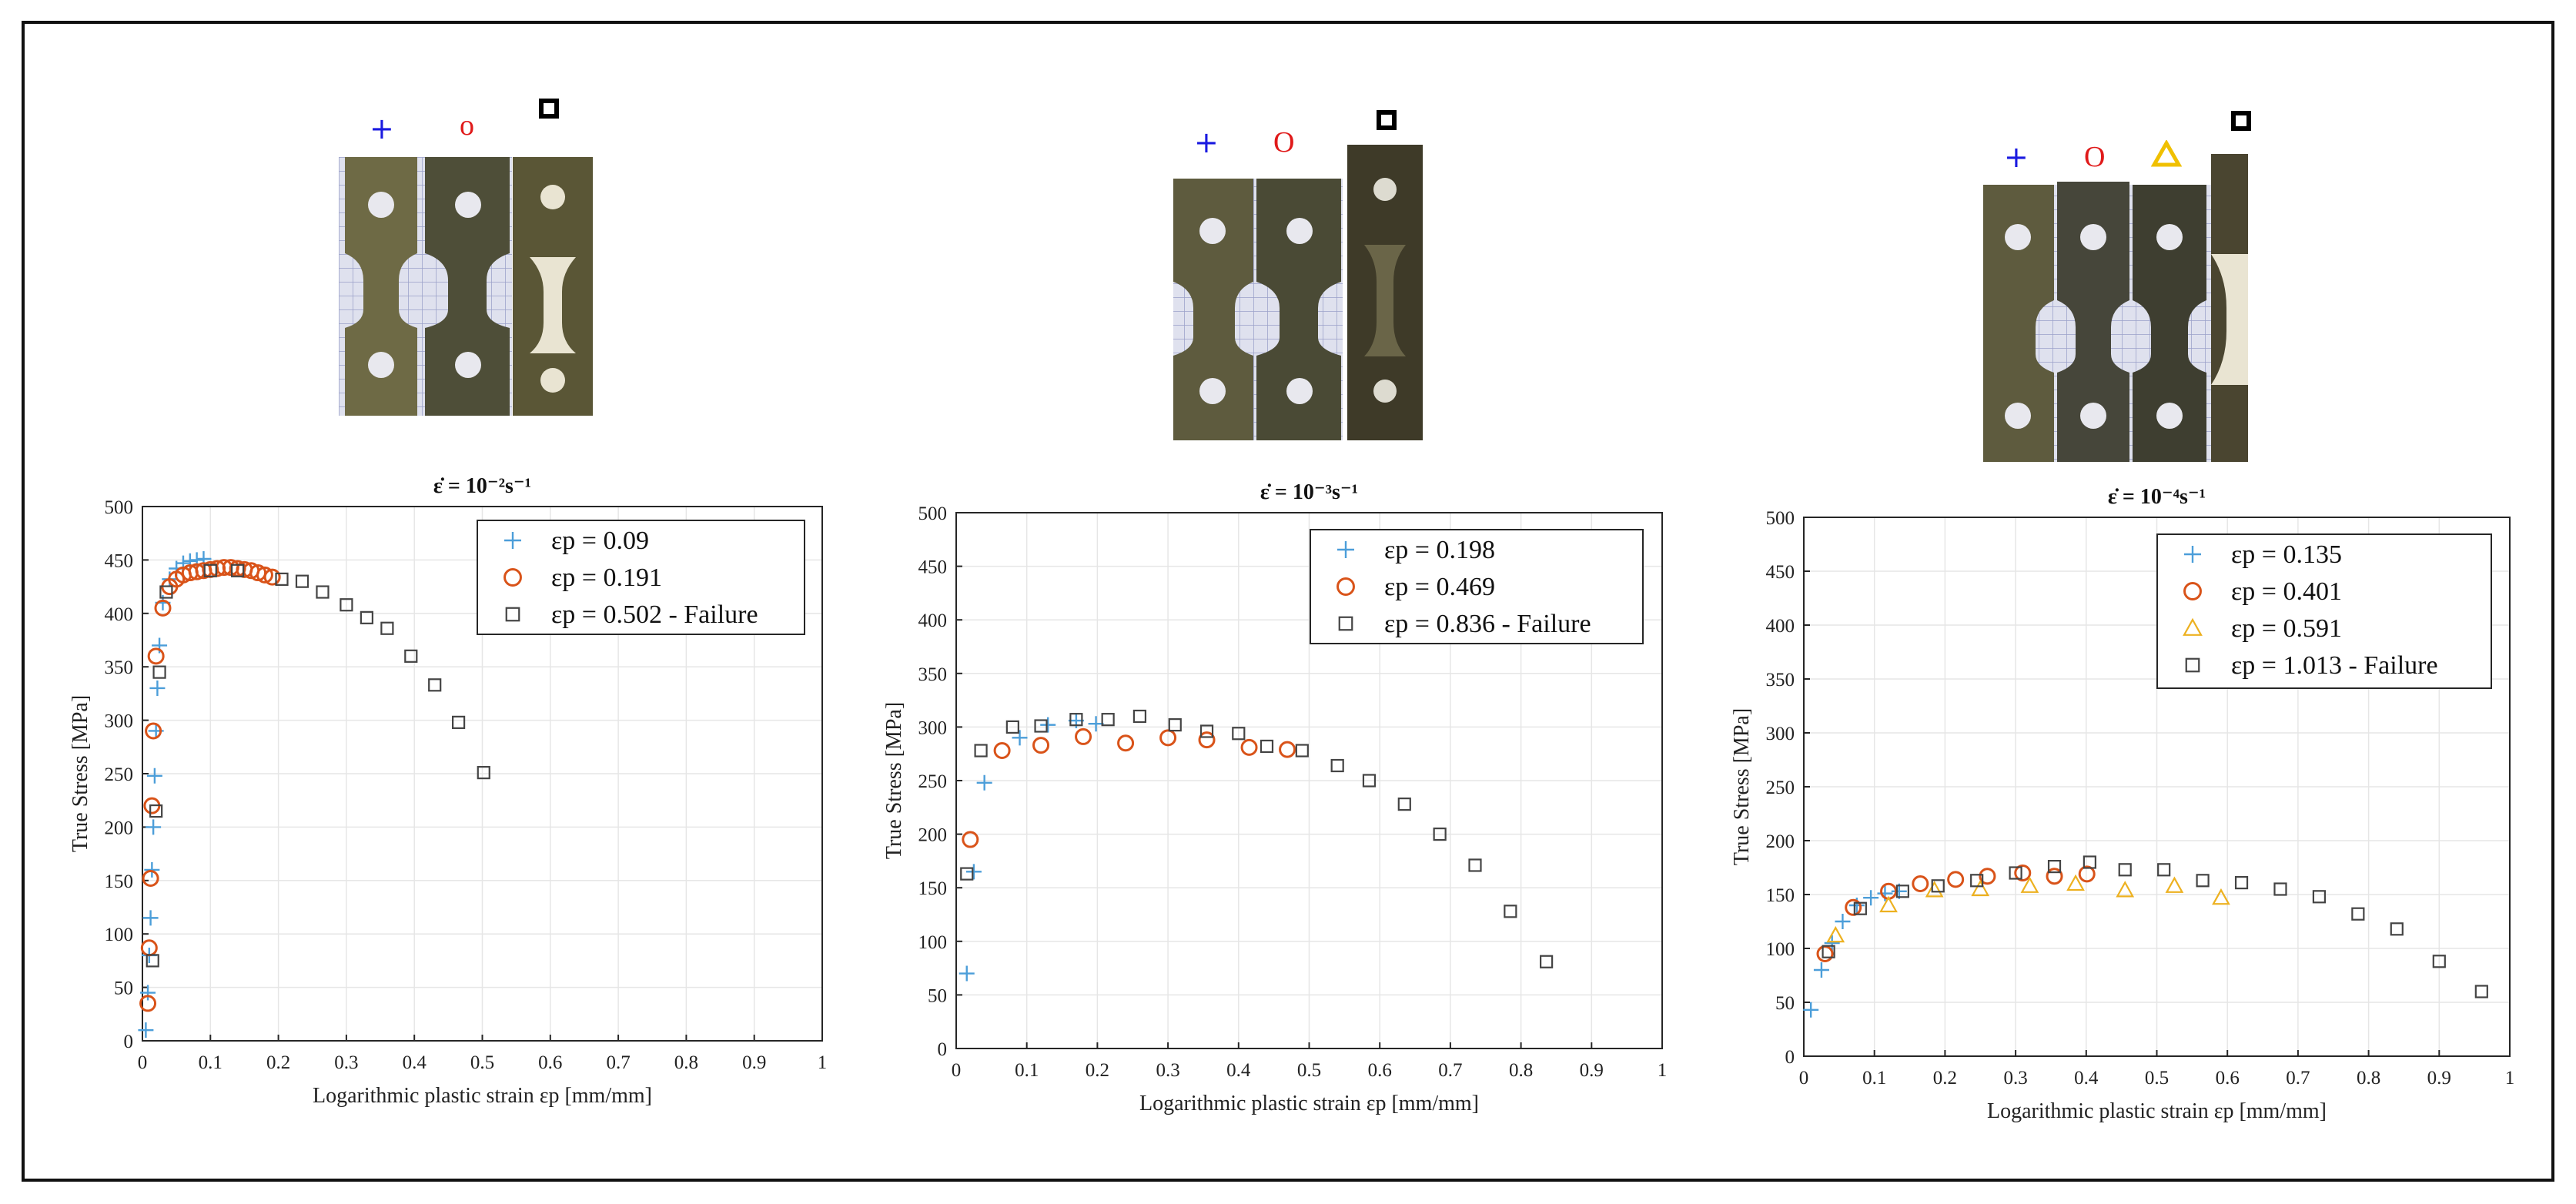 The image size is (2576, 1204). What do you see at coordinates (2286, 554) in the screenshot?
I see `legend-entry: εp = 0.135` at bounding box center [2286, 554].